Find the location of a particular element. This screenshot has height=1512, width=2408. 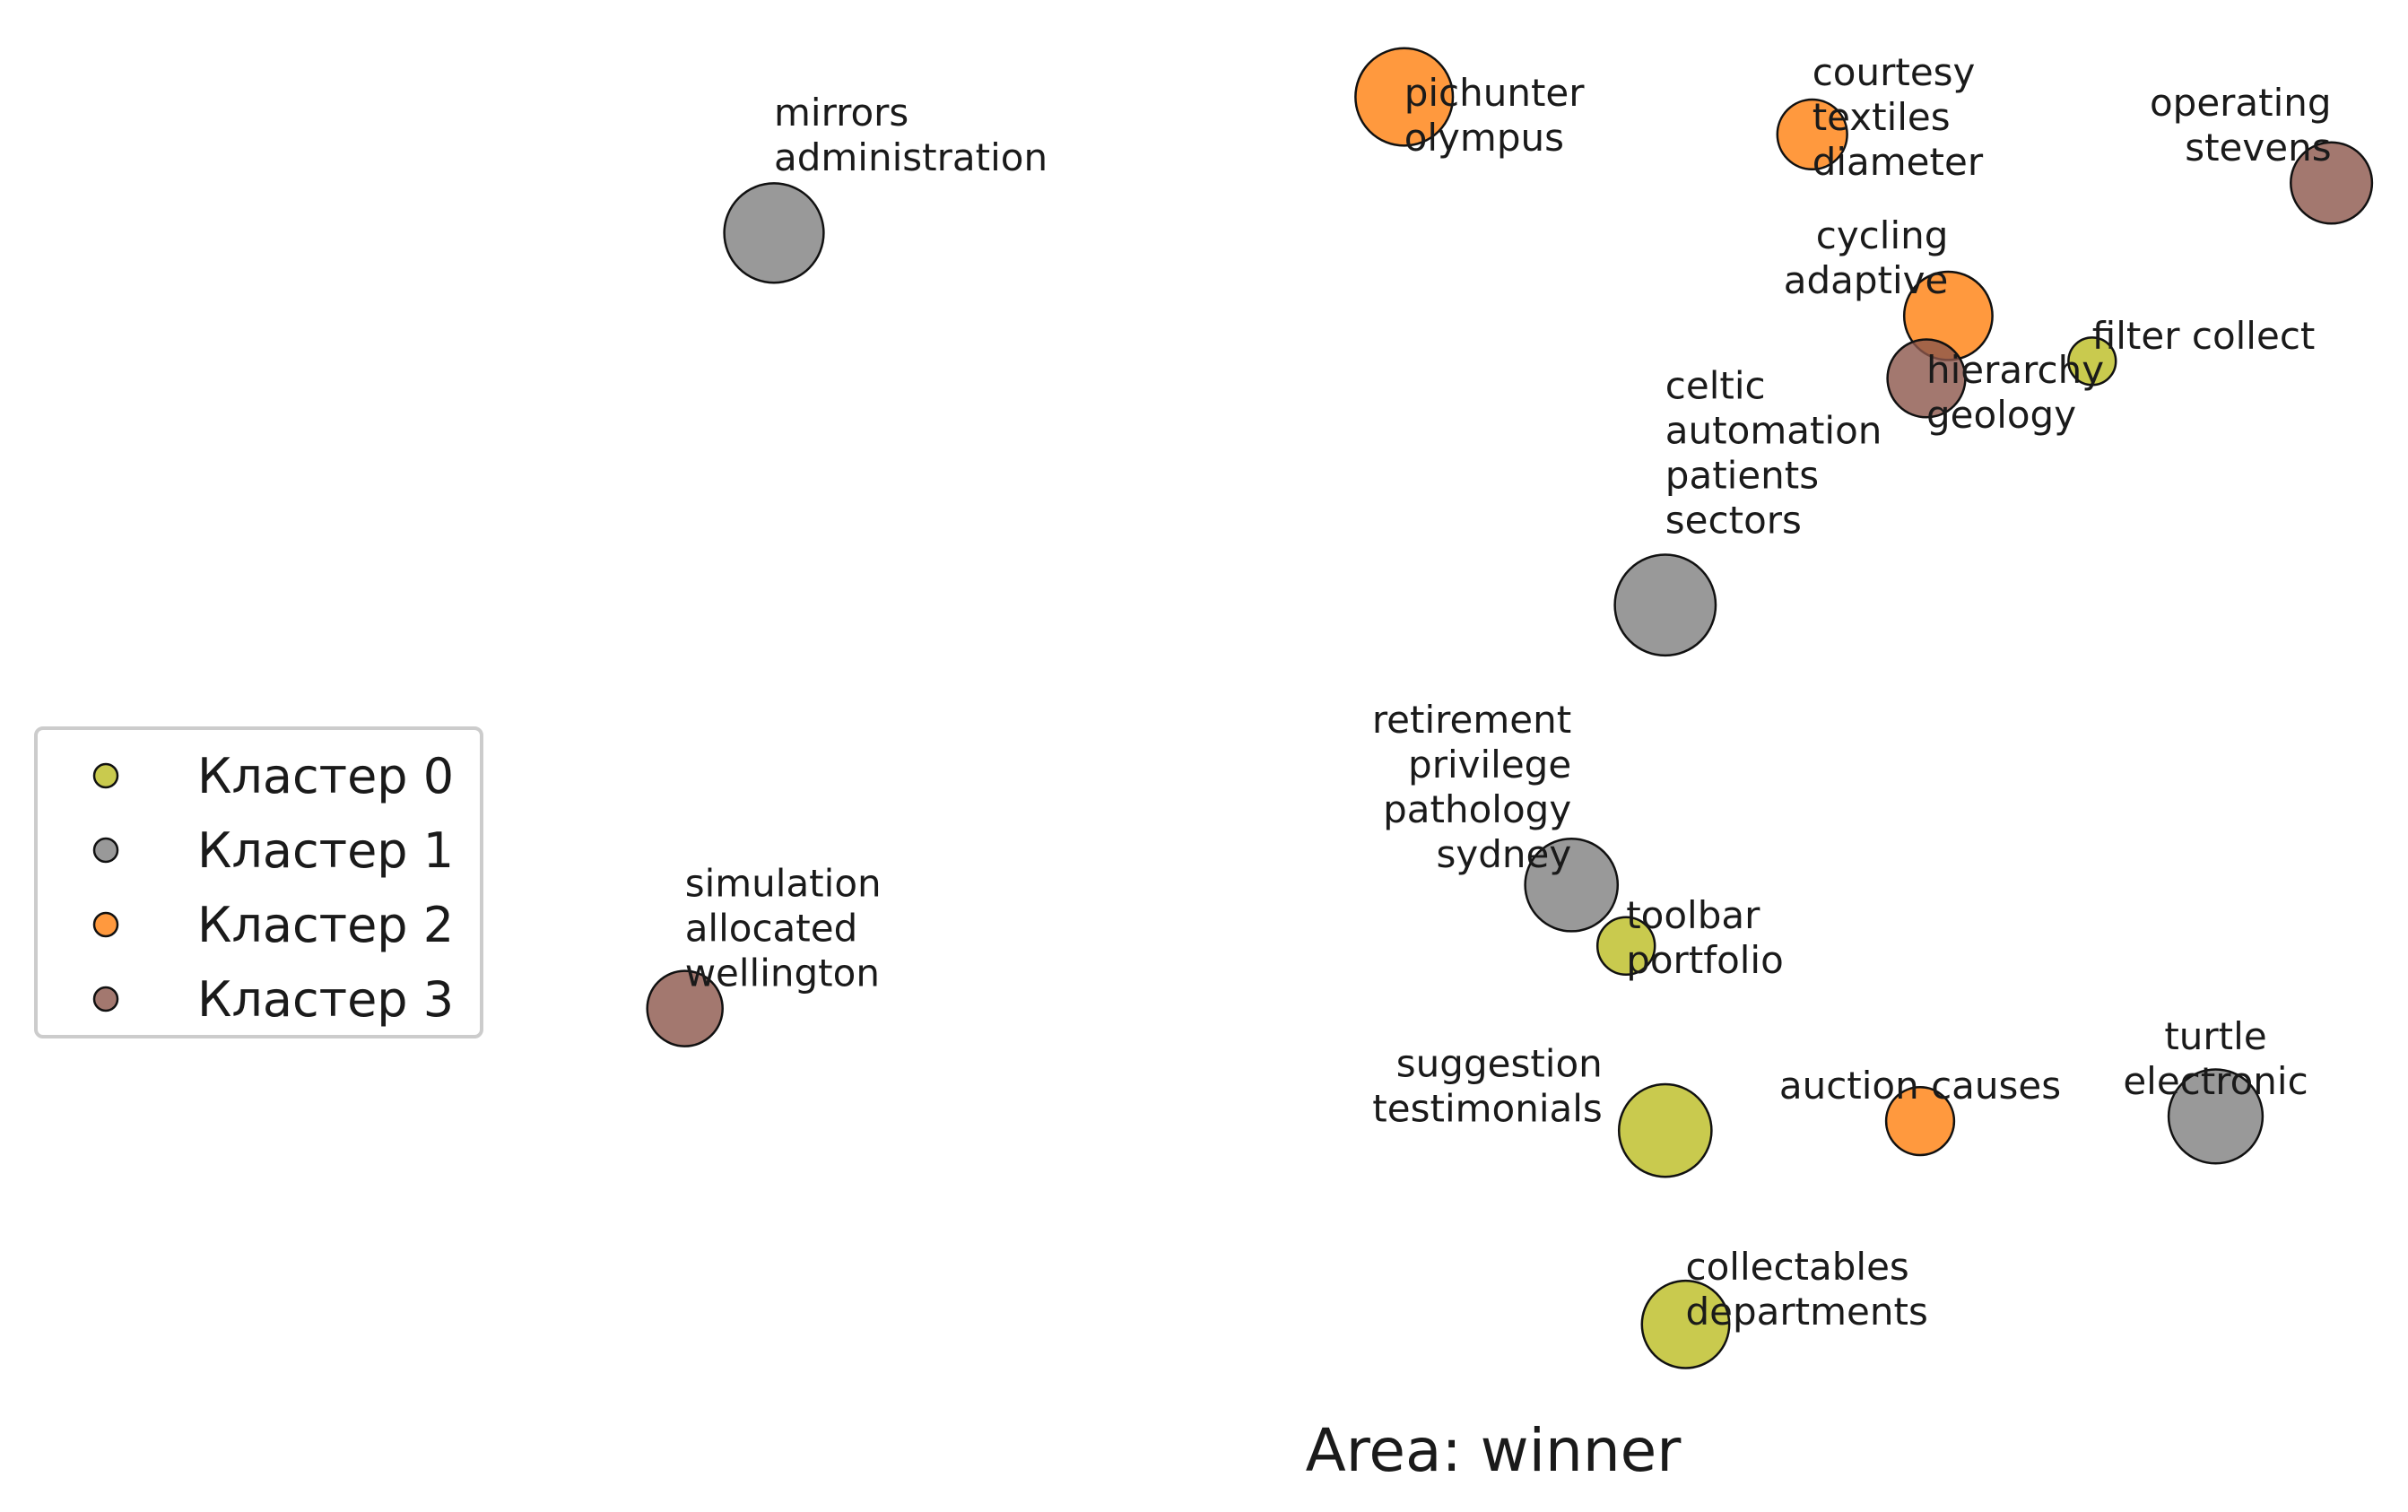

legend-label: Кластер 0 is located at coordinates (325, 776).